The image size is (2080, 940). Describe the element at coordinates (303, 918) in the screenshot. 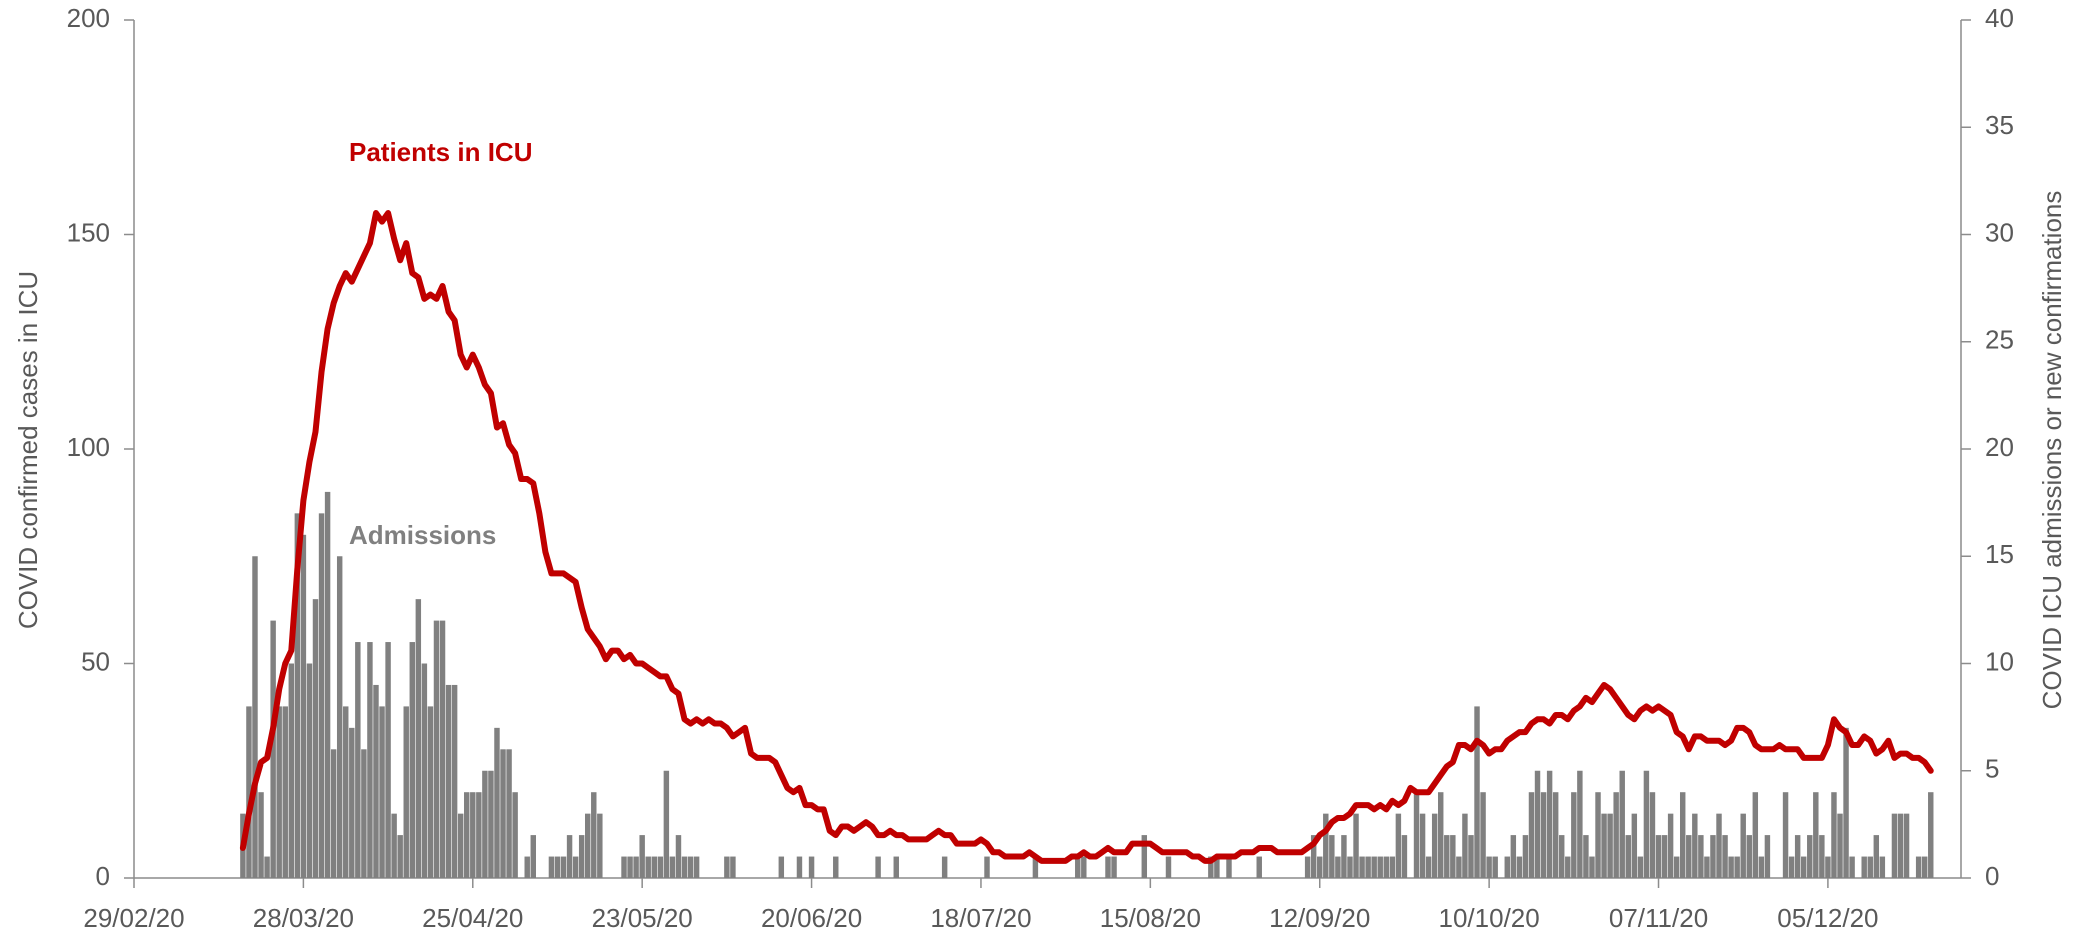

I see `x-tick-label: 28/03/20` at that location.